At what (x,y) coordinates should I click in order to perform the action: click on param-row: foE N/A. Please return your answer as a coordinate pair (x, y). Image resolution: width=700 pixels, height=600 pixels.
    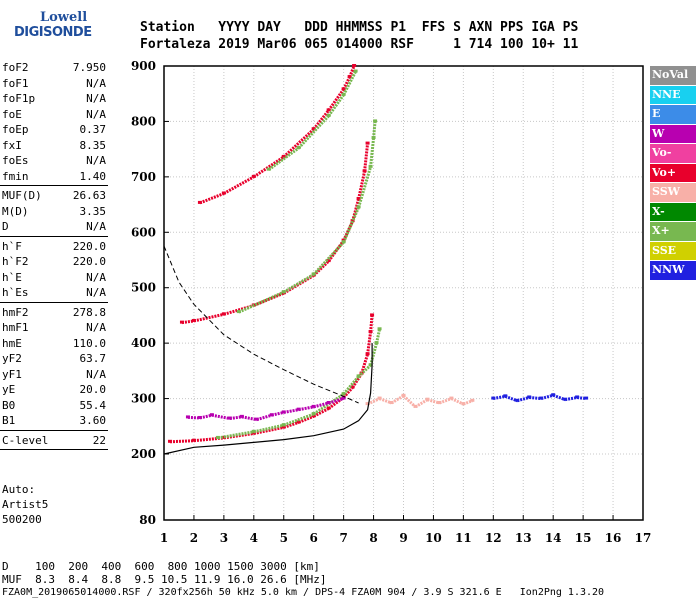
    Looking at the image, I should click on (56, 115).